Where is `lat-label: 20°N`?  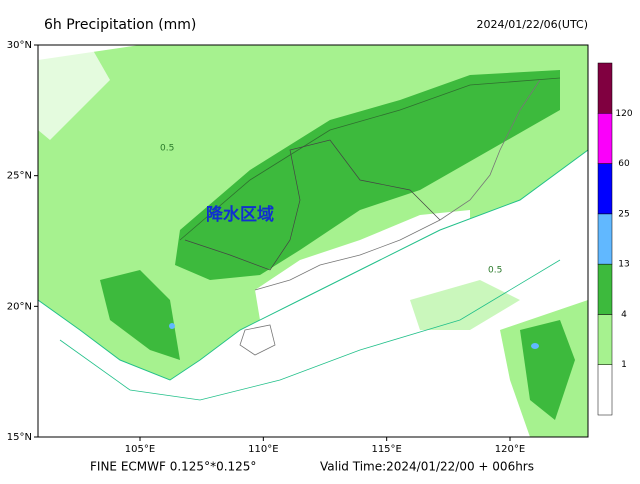 lat-label: 20°N is located at coordinates (19, 306).